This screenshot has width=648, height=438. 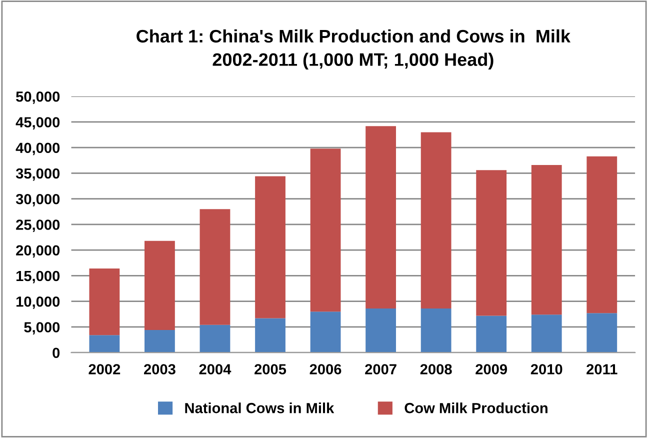 I want to click on x-tick-label: 2010, so click(x=546, y=369).